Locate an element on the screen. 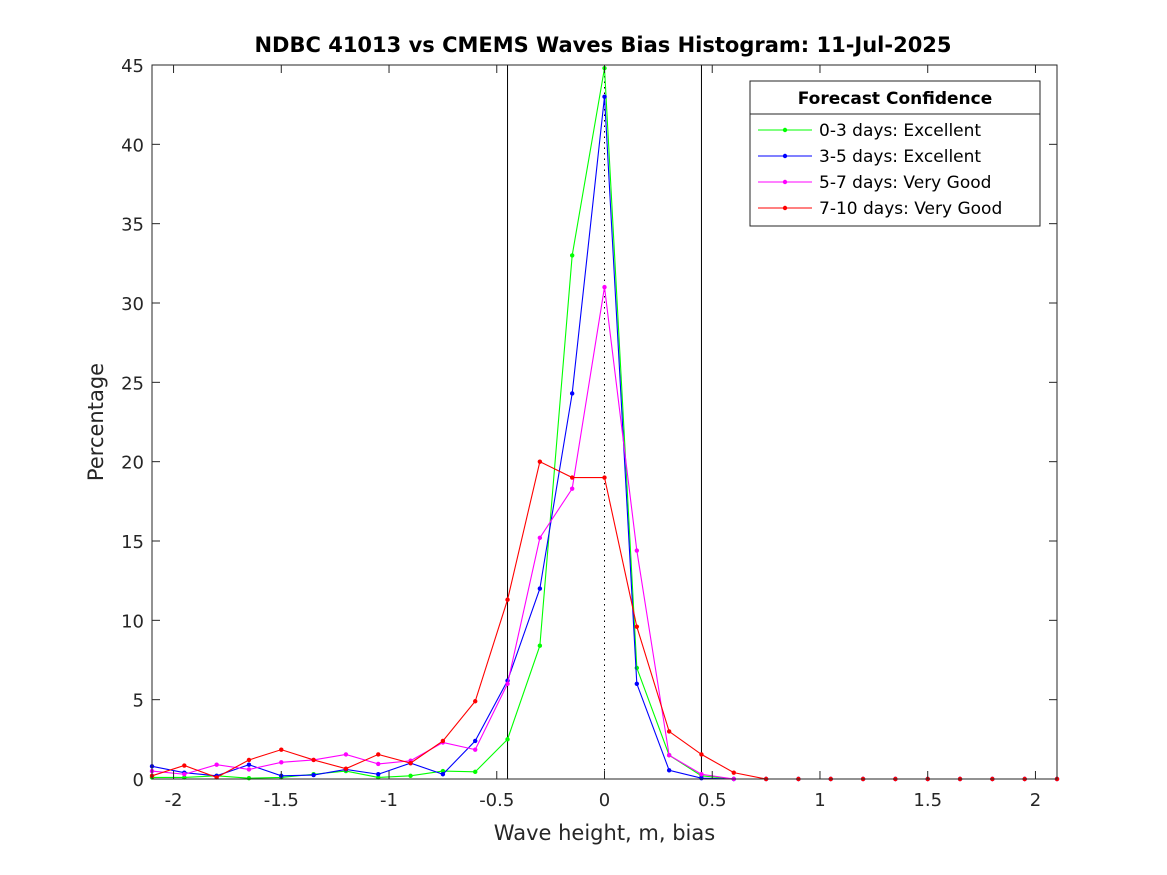 This screenshot has width=1167, height=875. reference-lines is located at coordinates (604, 422).